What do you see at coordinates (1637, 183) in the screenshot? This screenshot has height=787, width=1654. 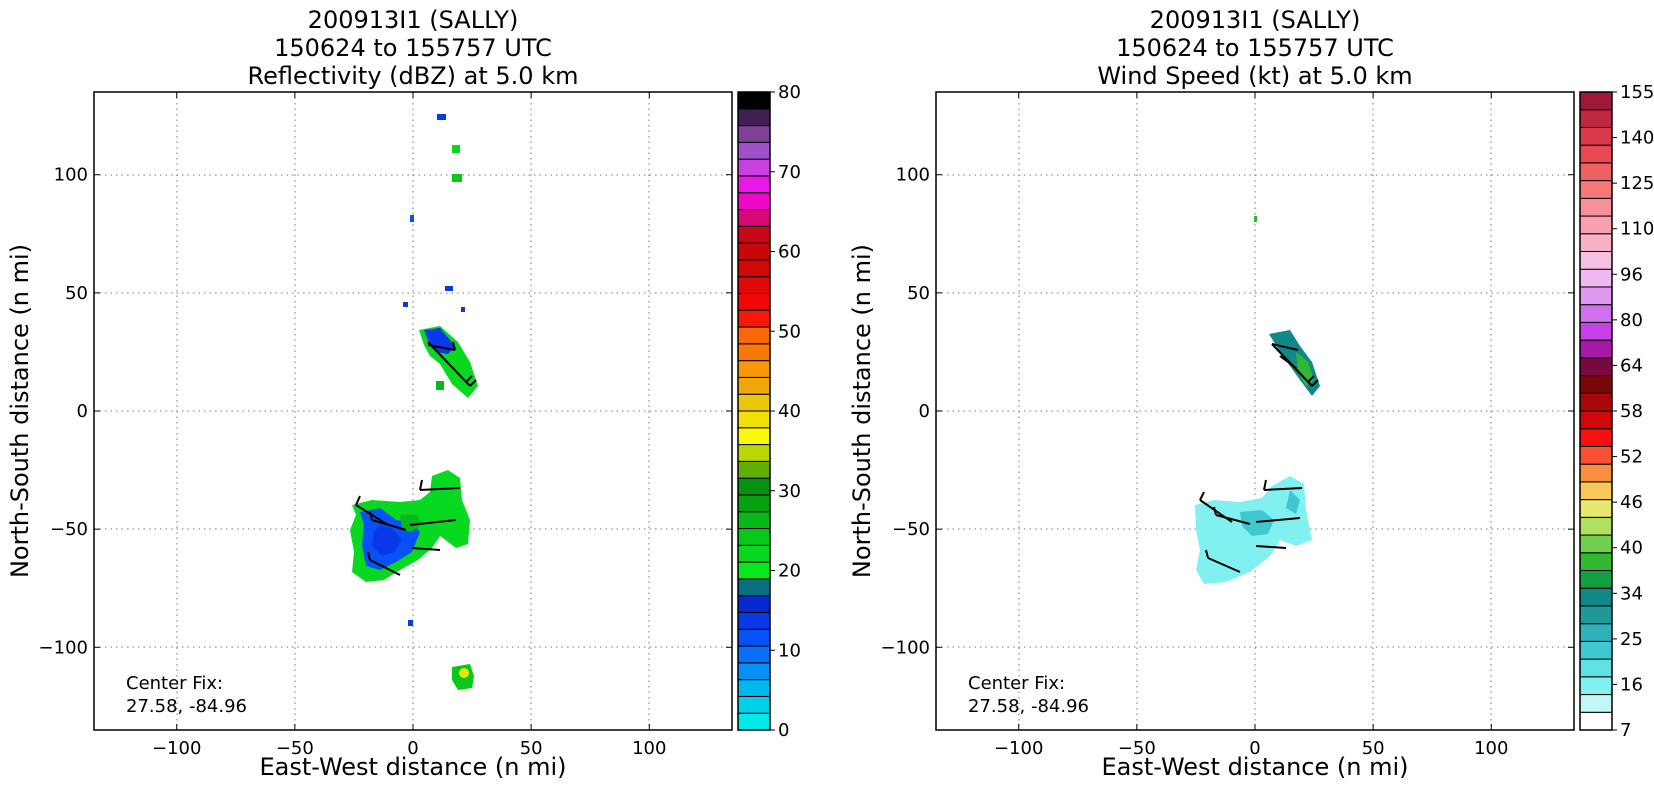 I see `colorbar-tick-label: 125` at bounding box center [1637, 183].